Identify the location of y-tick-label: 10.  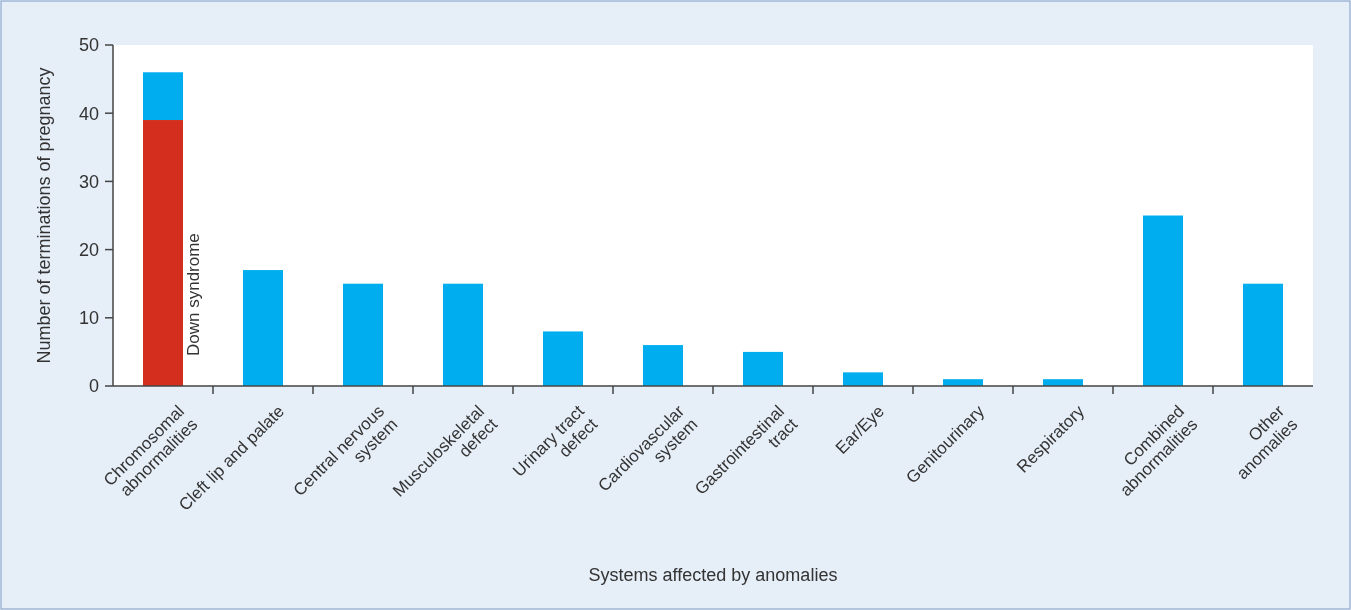
(88, 318).